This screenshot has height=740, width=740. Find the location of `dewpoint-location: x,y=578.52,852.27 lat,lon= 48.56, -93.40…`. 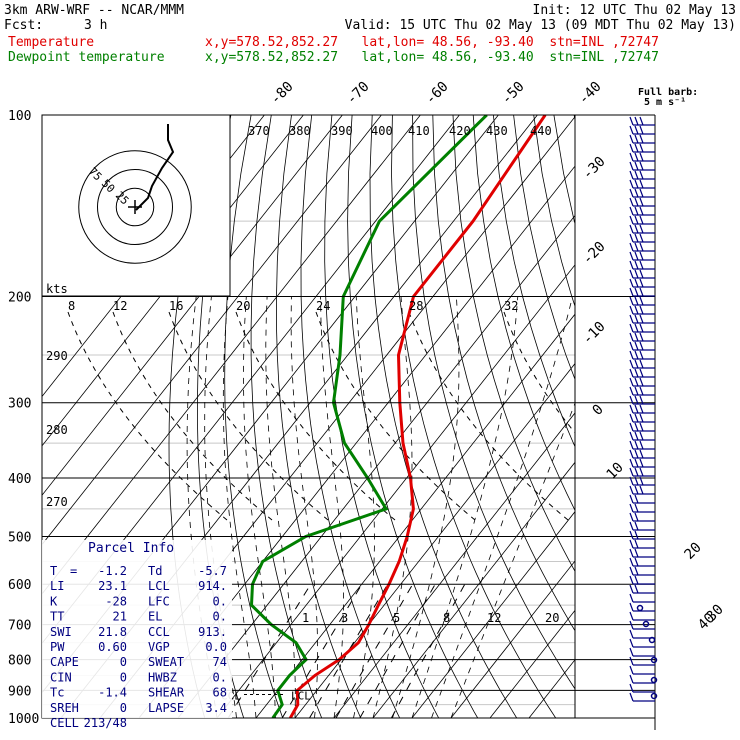

dewpoint-location: x,y=578.52,852.27 lat,lon= 48.56, -93.40… is located at coordinates (432, 57).